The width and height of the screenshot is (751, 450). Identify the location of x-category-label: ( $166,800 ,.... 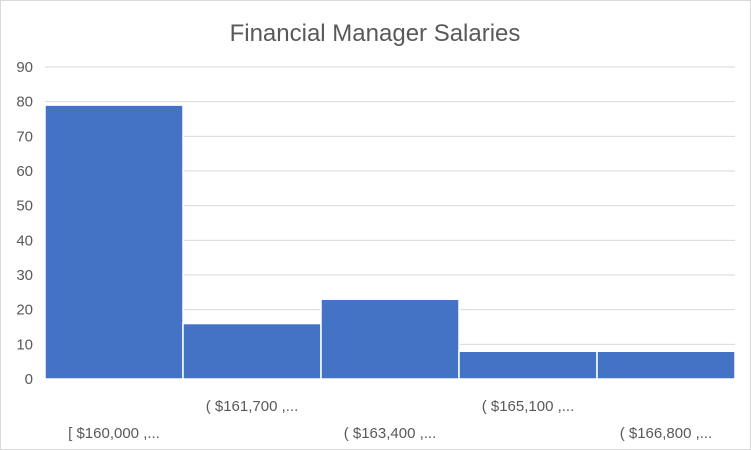
(666, 433).